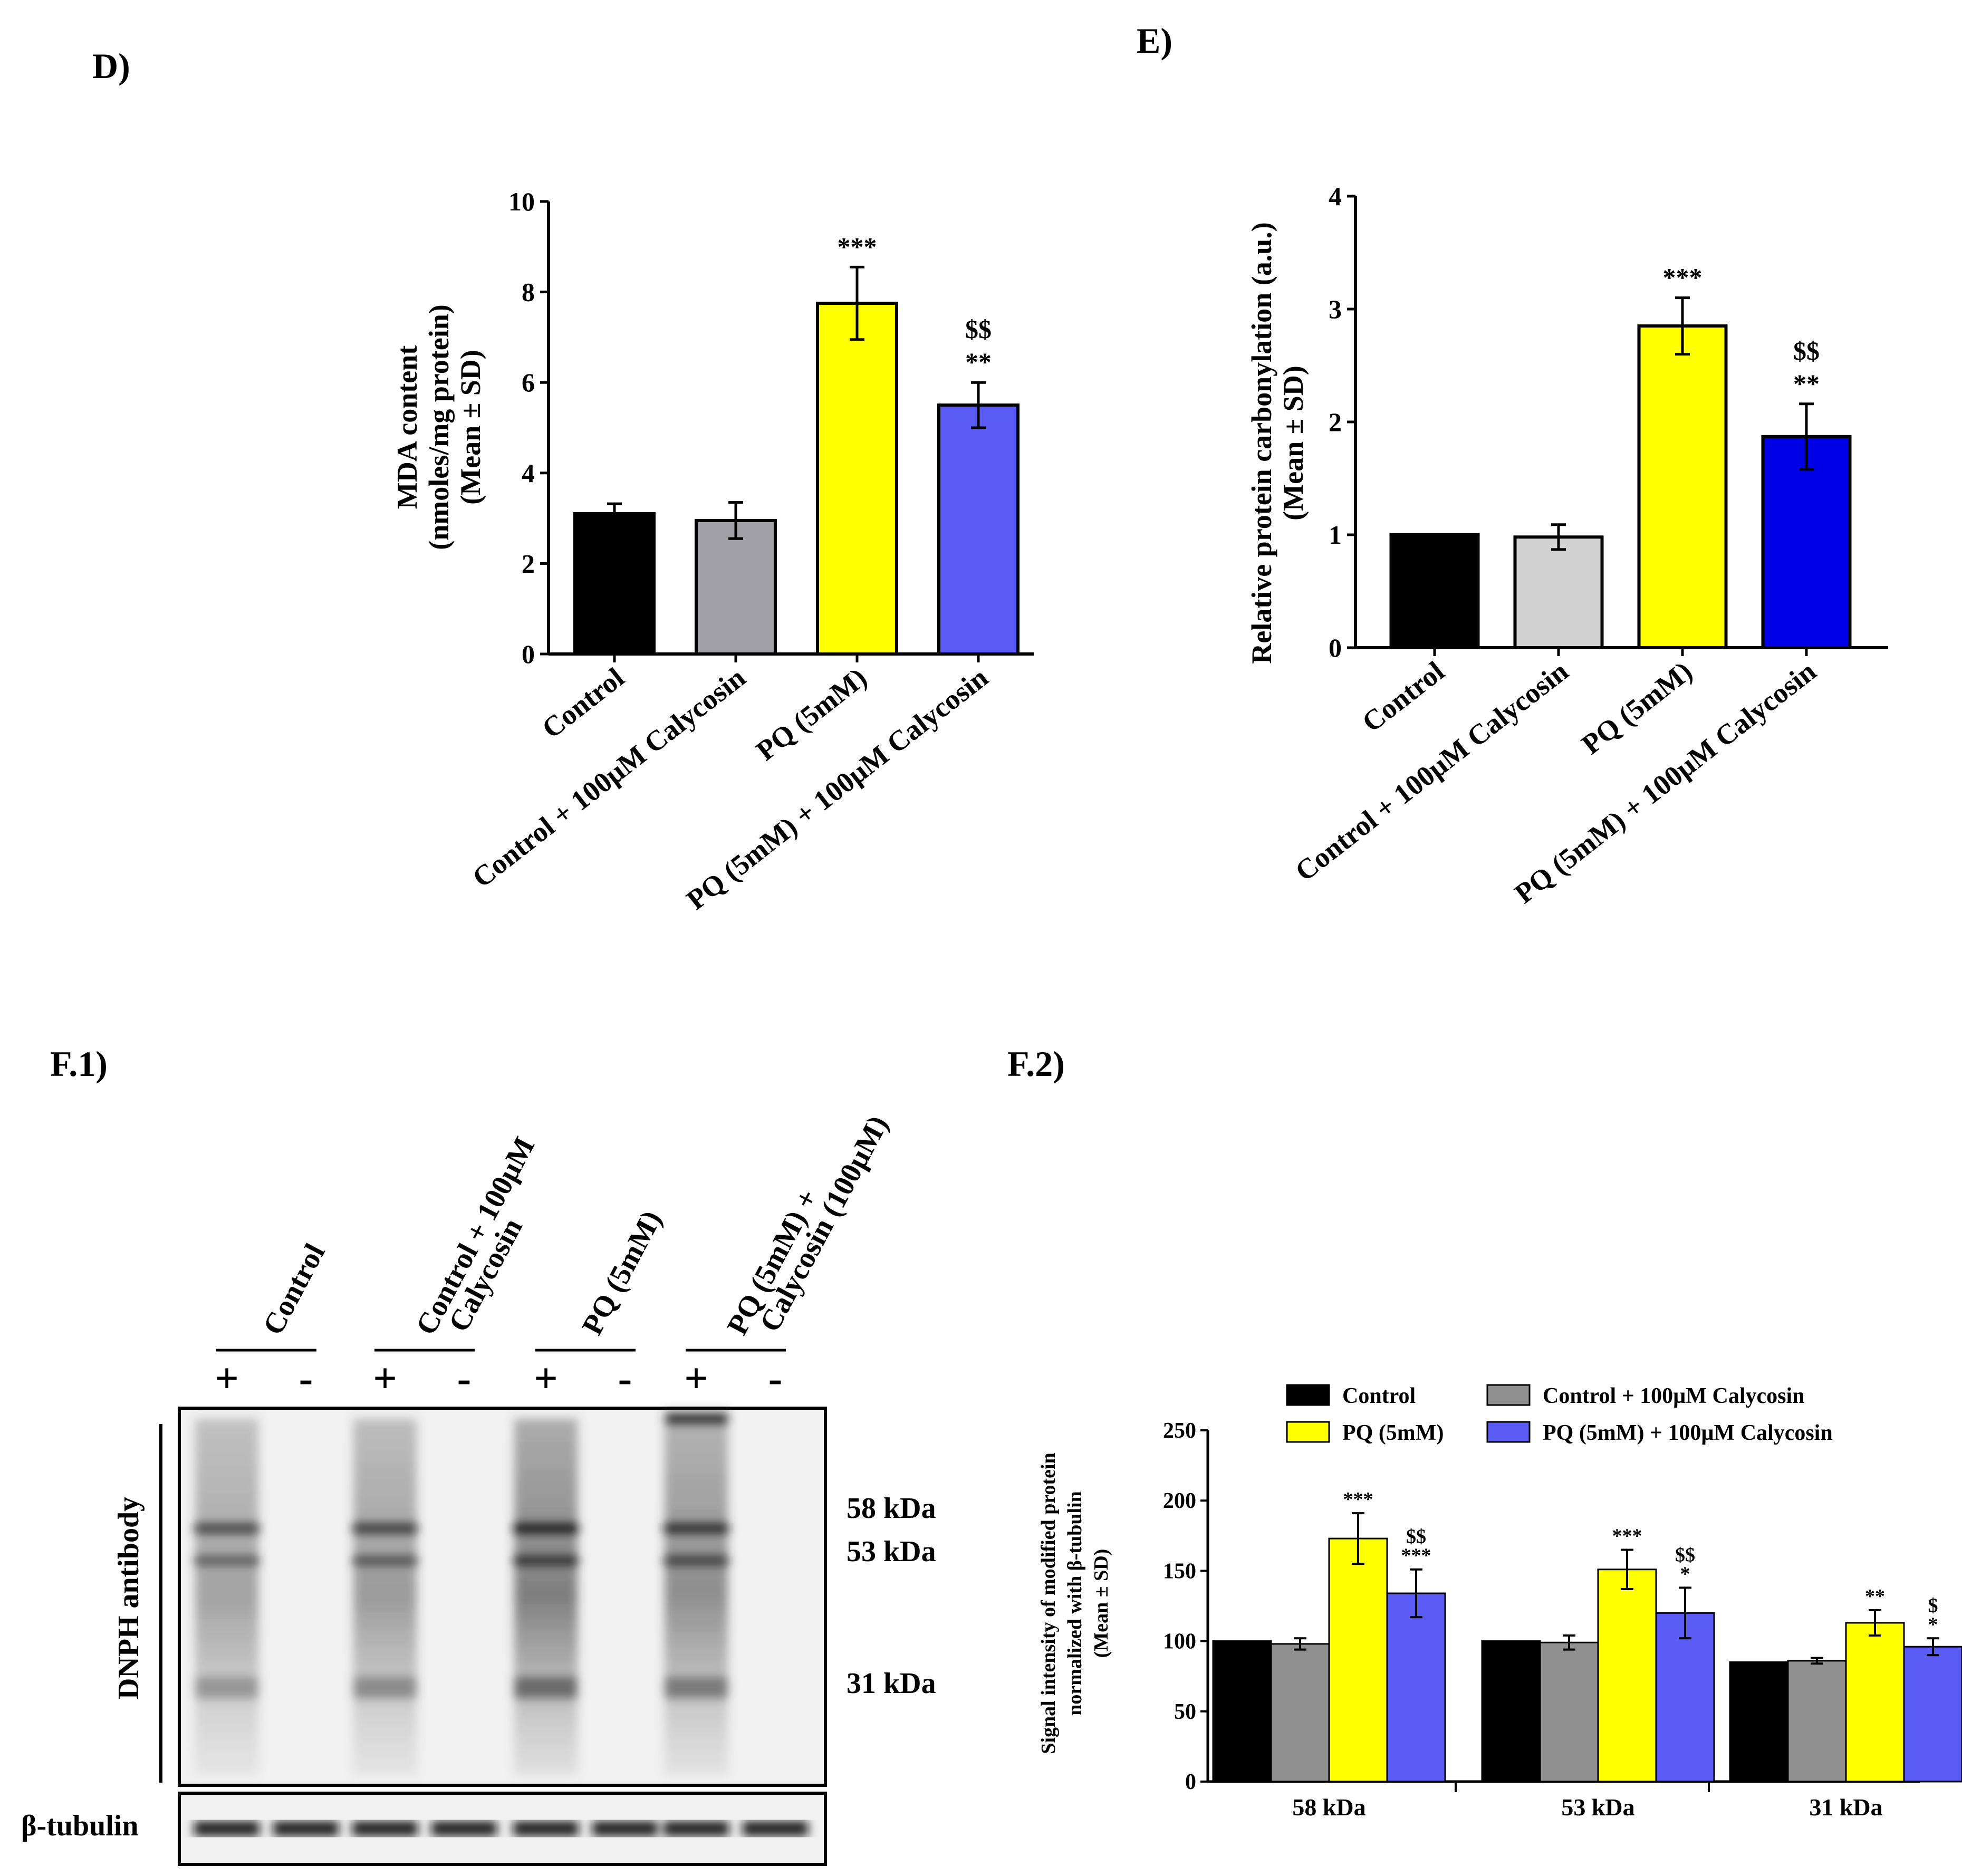 This screenshot has width=1962, height=1876. Describe the element at coordinates (1185, 1712) in the screenshot. I see `y-tick-label: 50` at that location.